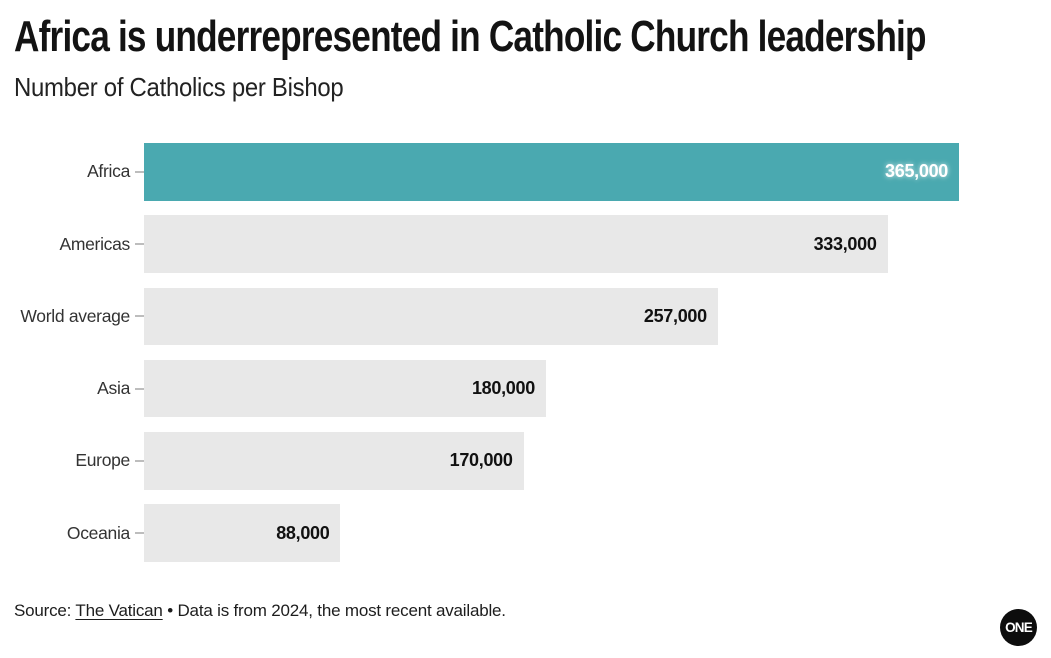  Describe the element at coordinates (102, 460) in the screenshot. I see `category-label: Europe` at that location.